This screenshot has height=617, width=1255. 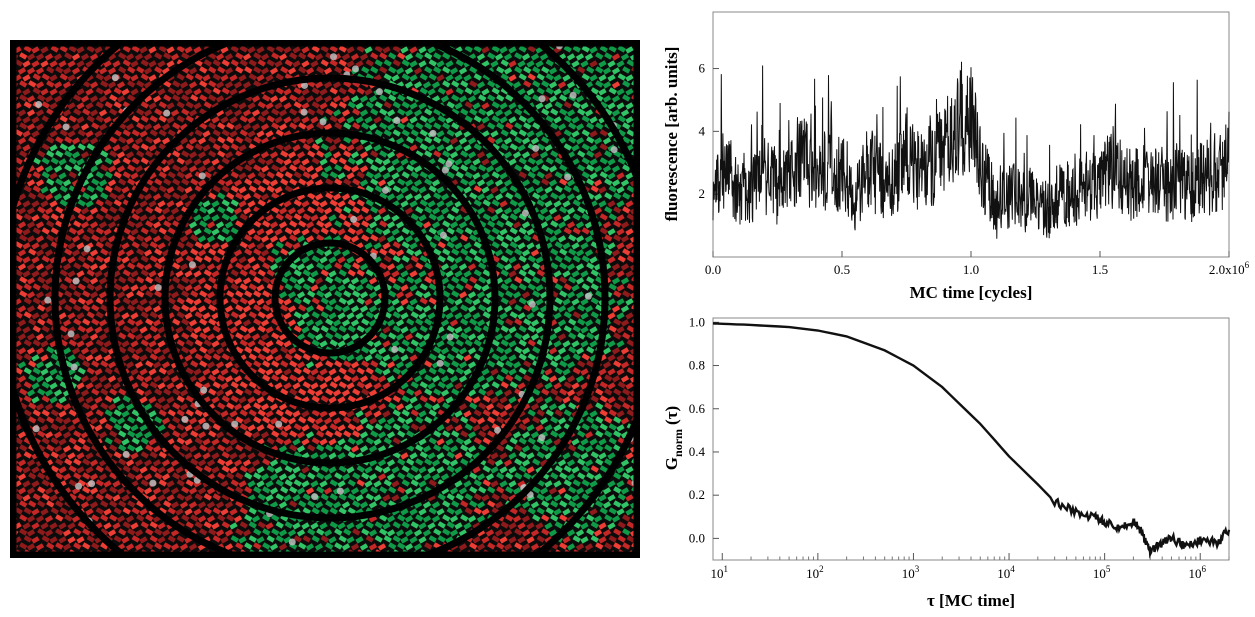 I want to click on acf-x-tick-exponent: 3, so click(x=917, y=569).